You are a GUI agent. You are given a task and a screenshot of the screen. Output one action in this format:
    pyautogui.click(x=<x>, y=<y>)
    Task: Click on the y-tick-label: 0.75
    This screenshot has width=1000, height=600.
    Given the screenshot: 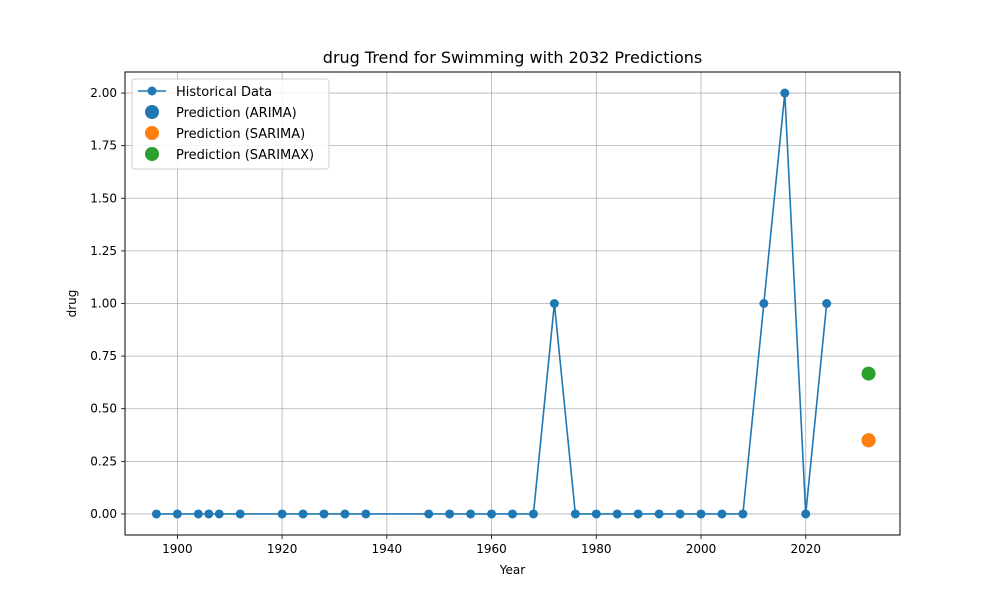 What is the action you would take?
    pyautogui.click(x=103, y=356)
    